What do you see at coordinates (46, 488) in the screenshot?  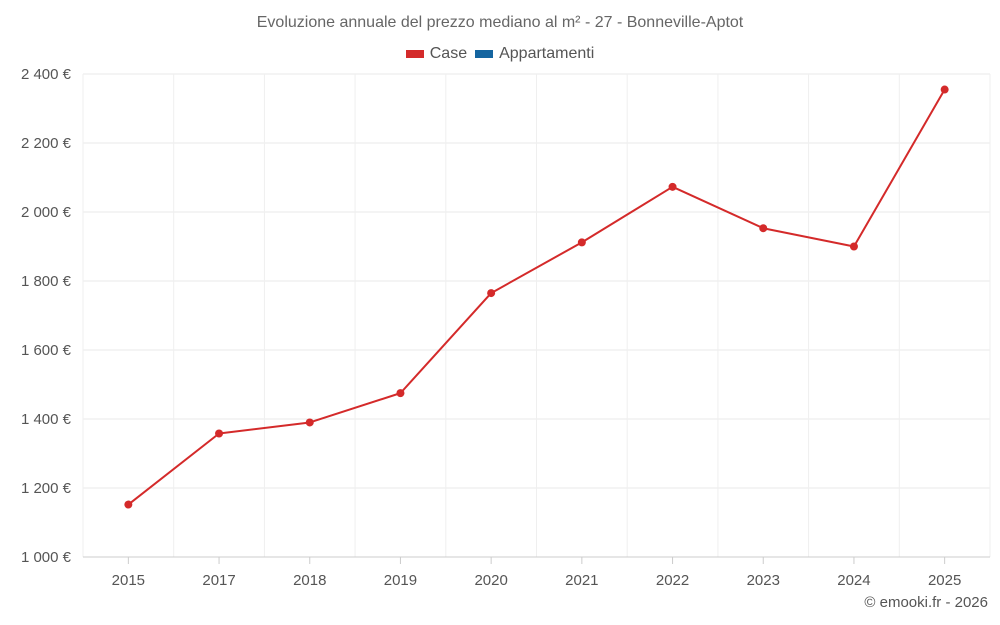 I see `y-tick-label: 1 200 €` at bounding box center [46, 488].